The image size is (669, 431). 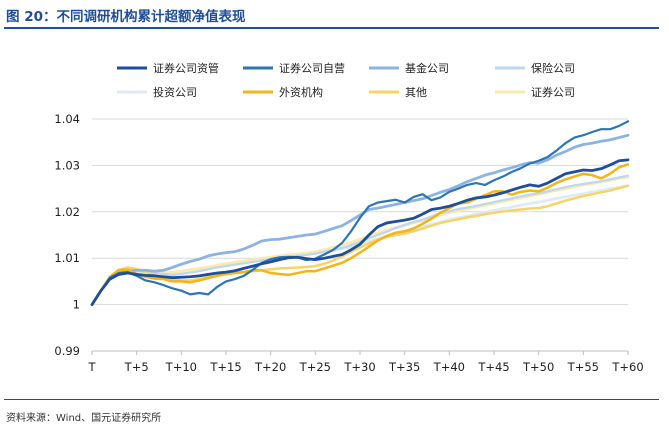 I want to click on source-note: 资料来源：Wind、国元证券研究所, so click(x=84, y=418).